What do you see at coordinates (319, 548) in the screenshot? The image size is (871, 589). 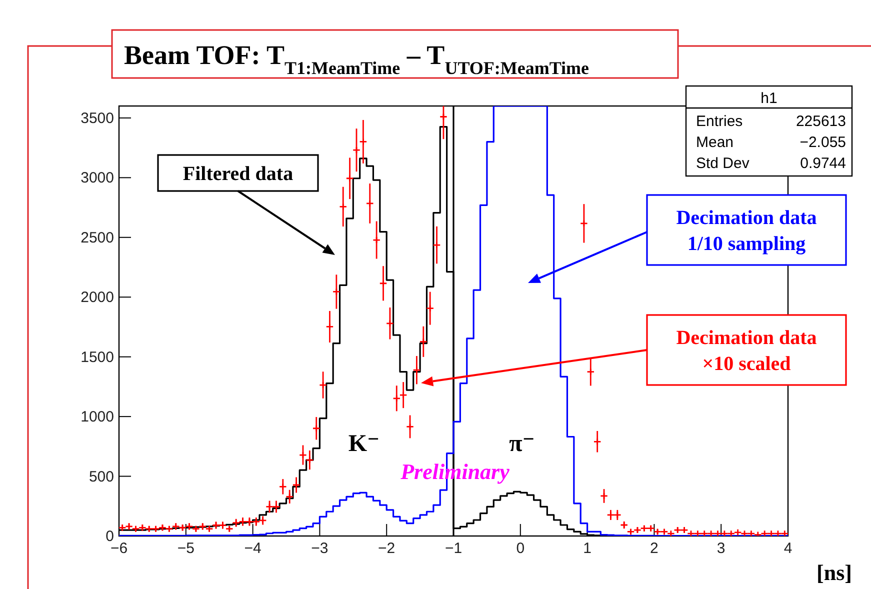 I see `x-tick-label: −3` at bounding box center [319, 548].